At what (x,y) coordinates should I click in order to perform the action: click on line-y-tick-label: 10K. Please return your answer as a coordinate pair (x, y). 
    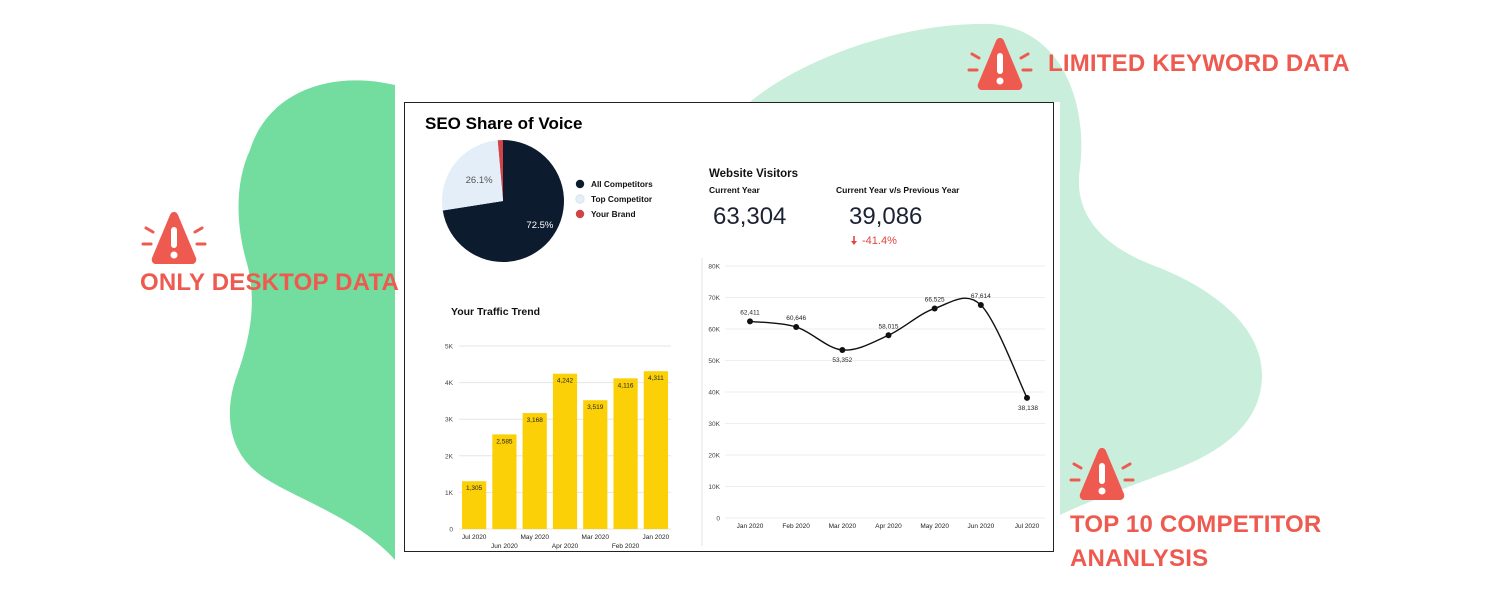
    Looking at the image, I should click on (714, 487).